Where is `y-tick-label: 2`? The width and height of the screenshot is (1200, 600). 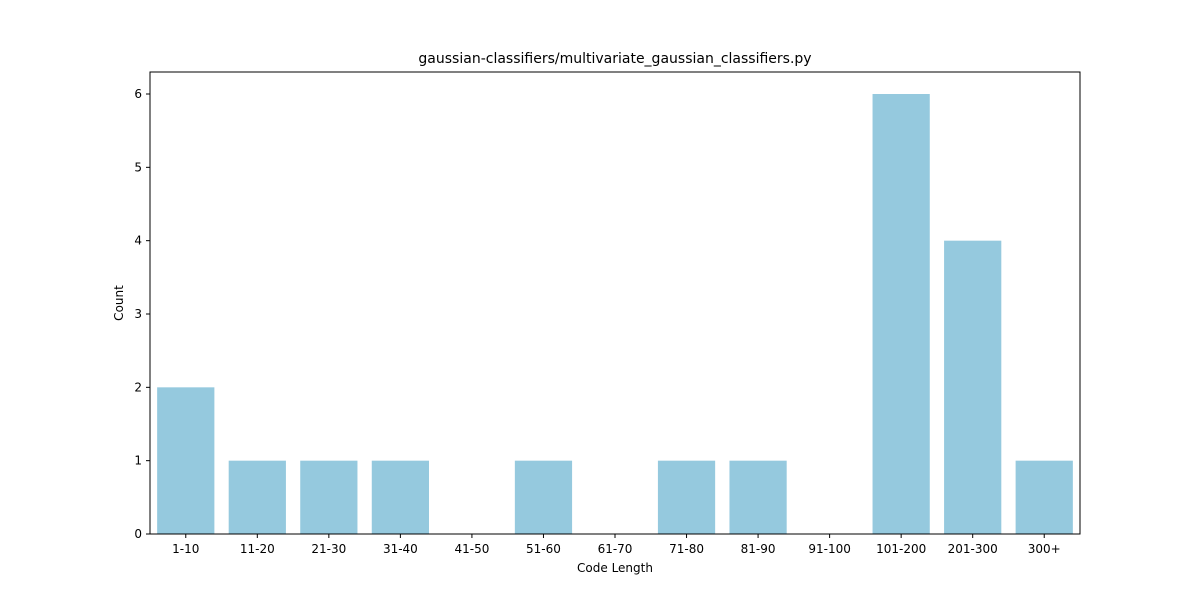 y-tick-label: 2 is located at coordinates (138, 387).